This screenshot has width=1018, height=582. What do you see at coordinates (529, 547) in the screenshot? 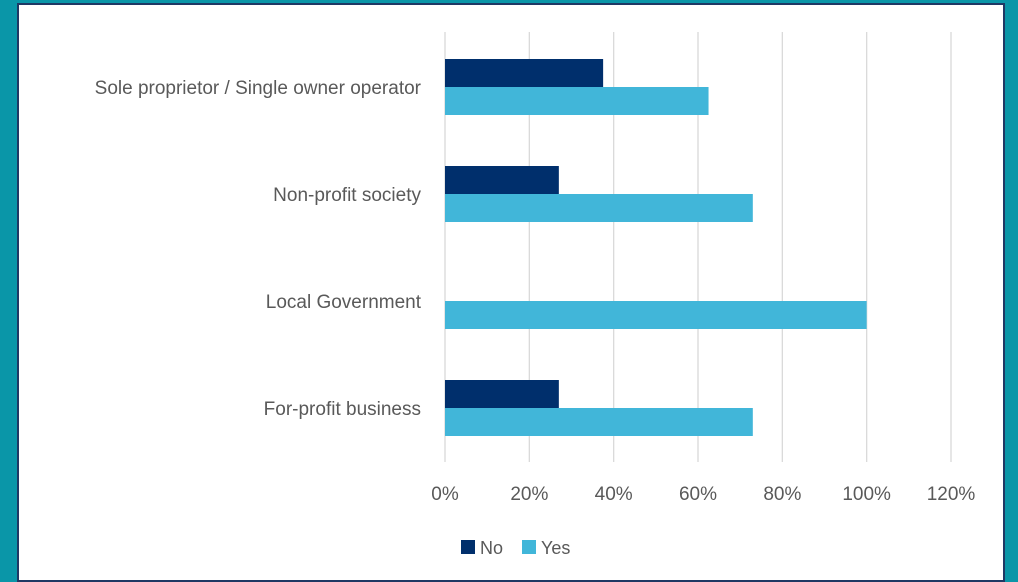
I see `legend-swatch-yes` at bounding box center [529, 547].